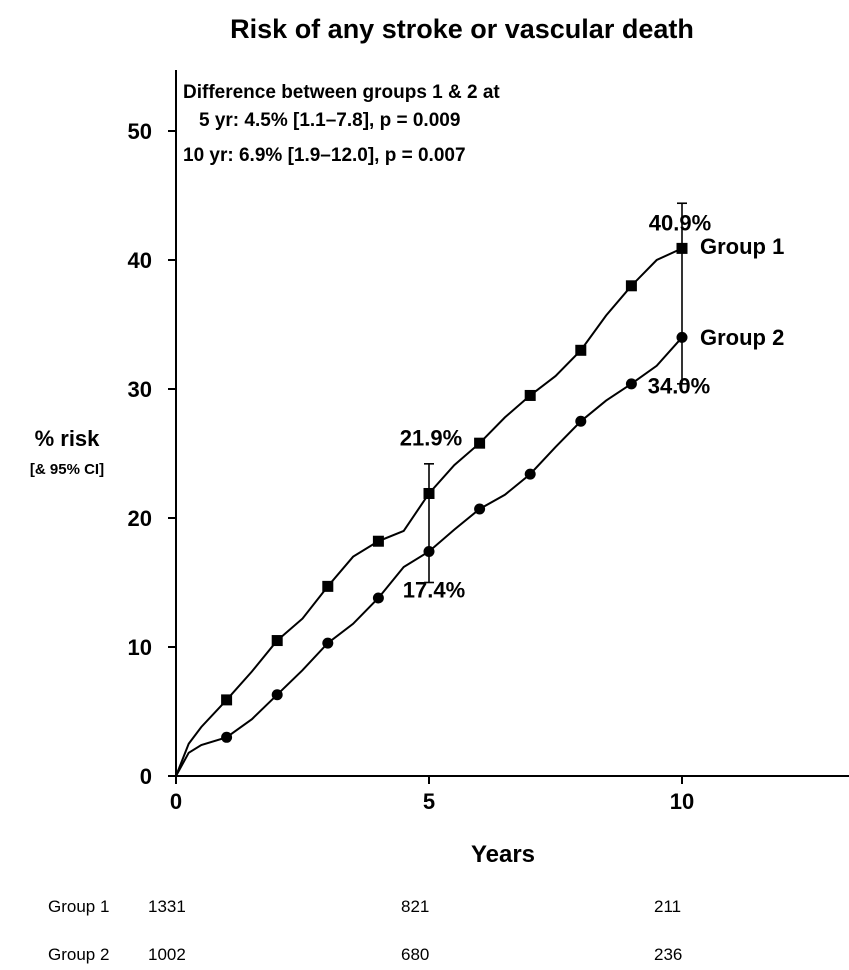  I want to click on value-label: 40.9%, so click(680, 222).